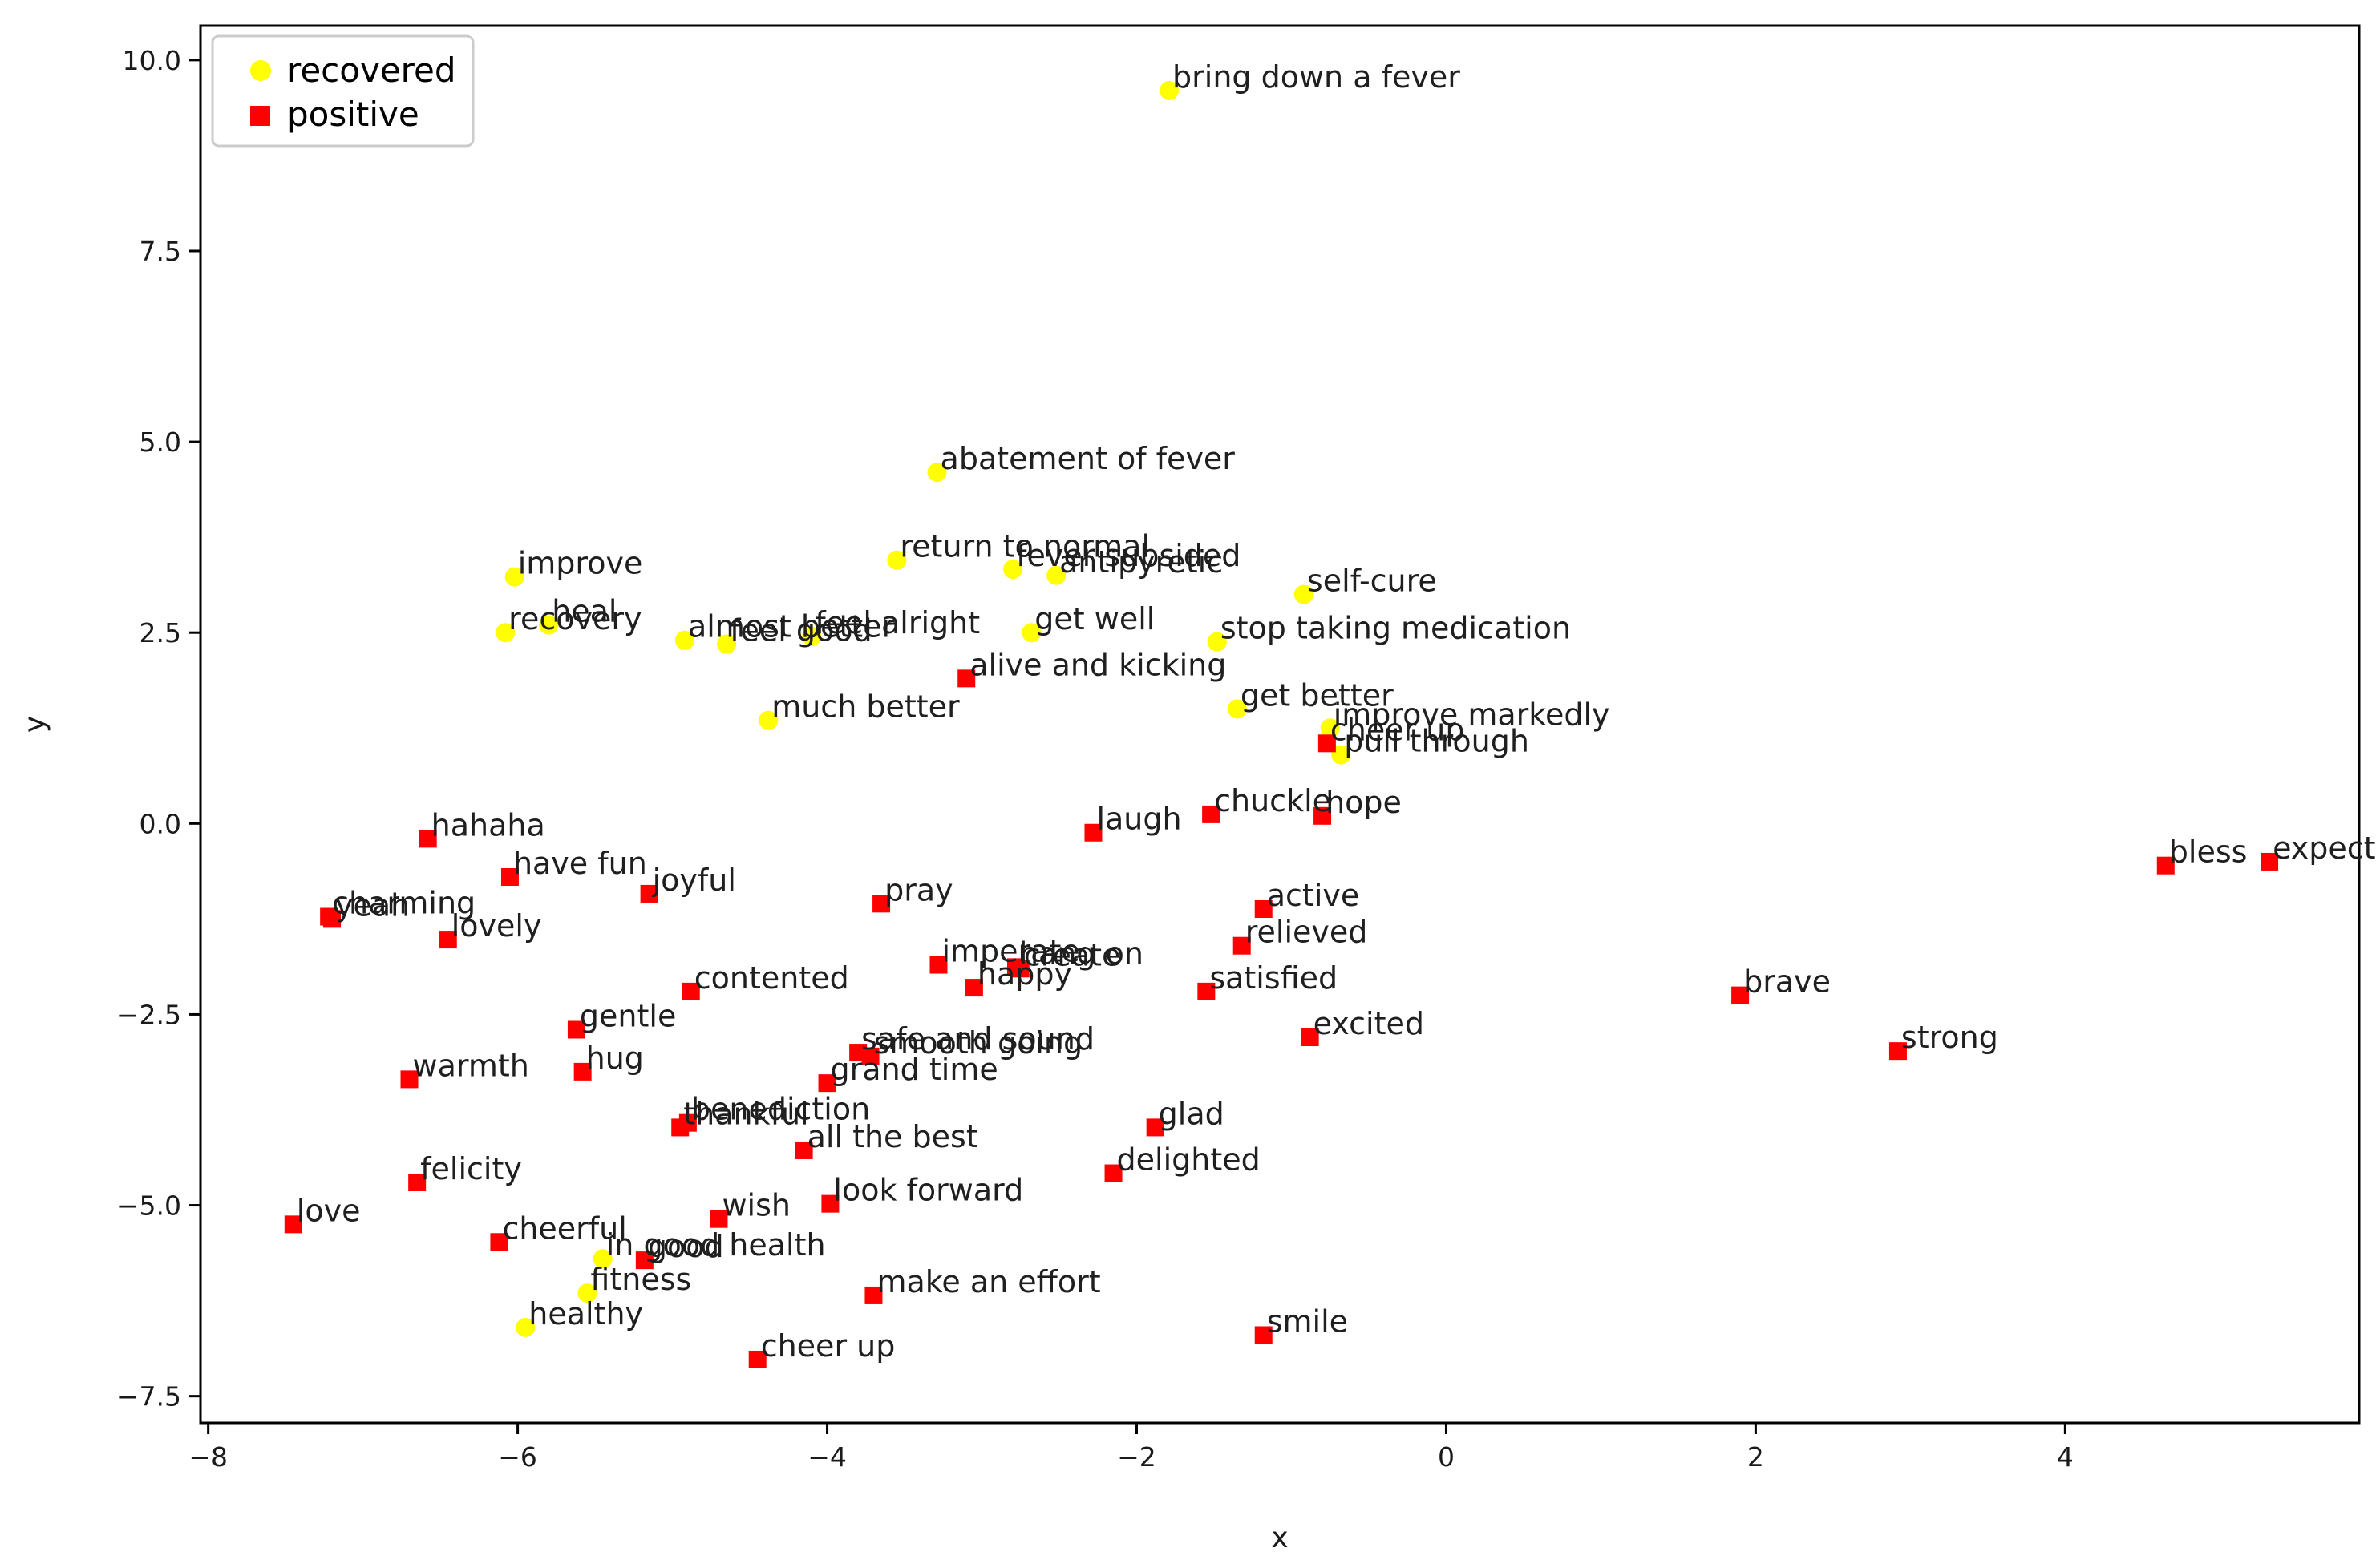  Describe the element at coordinates (746, 1113) in the screenshot. I see `point-label: thankful` at that location.